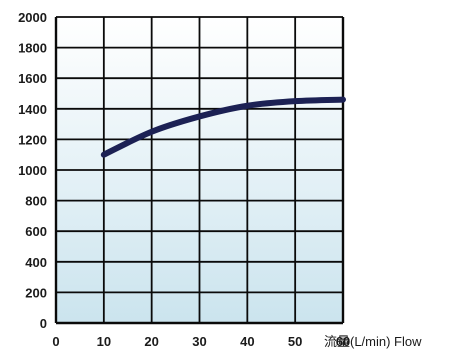  I want to click on x-tick-label-60: 60, so click(343, 341).